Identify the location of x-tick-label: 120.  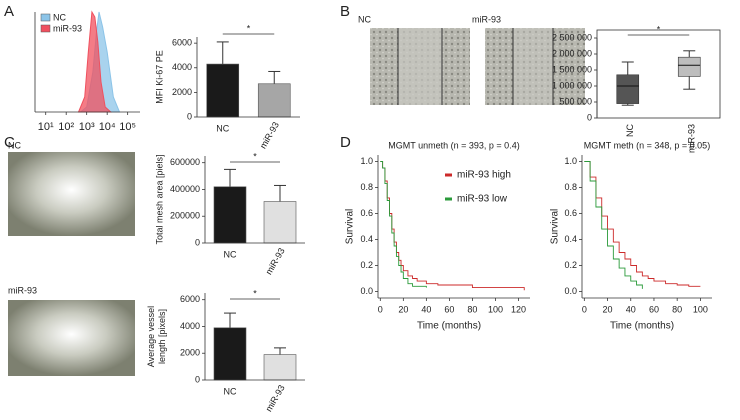
(518, 309).